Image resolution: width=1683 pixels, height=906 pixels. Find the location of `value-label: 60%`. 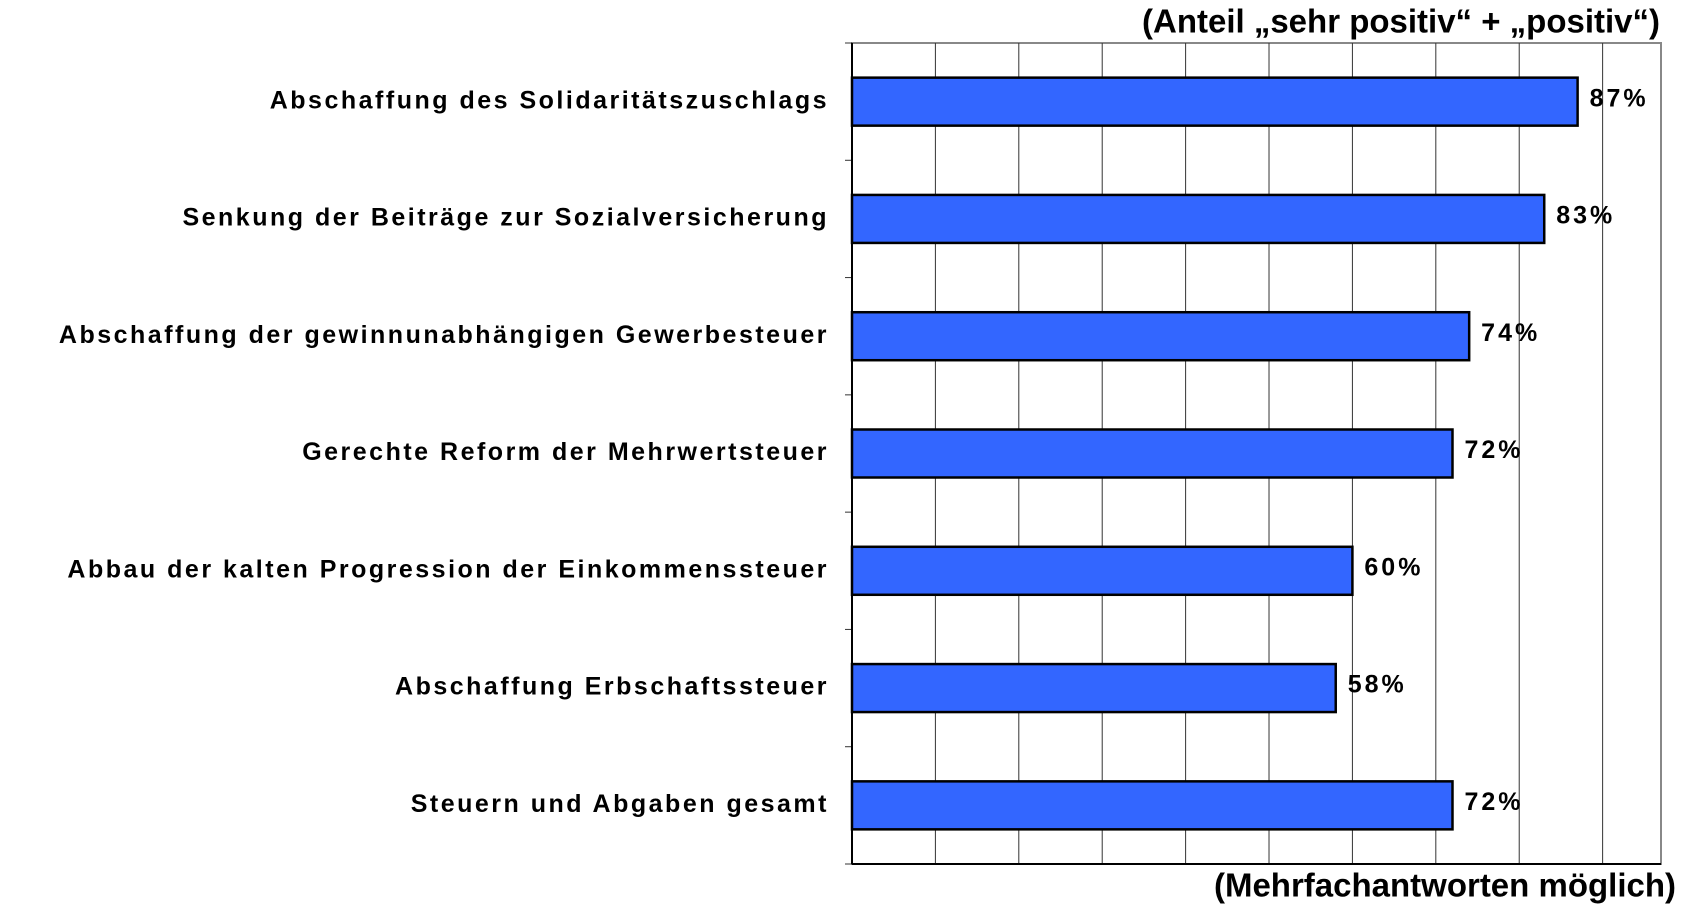

value-label: 60% is located at coordinates (1393, 567).